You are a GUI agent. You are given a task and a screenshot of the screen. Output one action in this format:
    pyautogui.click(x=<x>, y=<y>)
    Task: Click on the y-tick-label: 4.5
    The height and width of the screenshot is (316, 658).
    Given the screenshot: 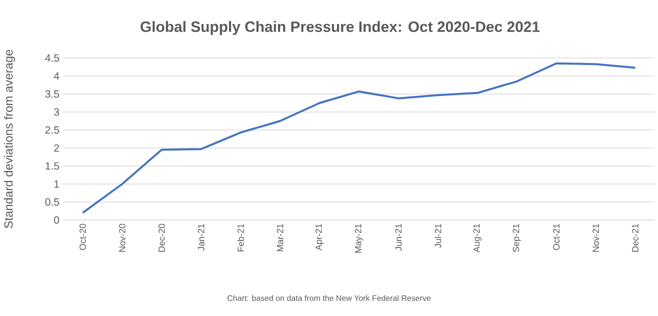 What is the action you would take?
    pyautogui.click(x=52, y=58)
    